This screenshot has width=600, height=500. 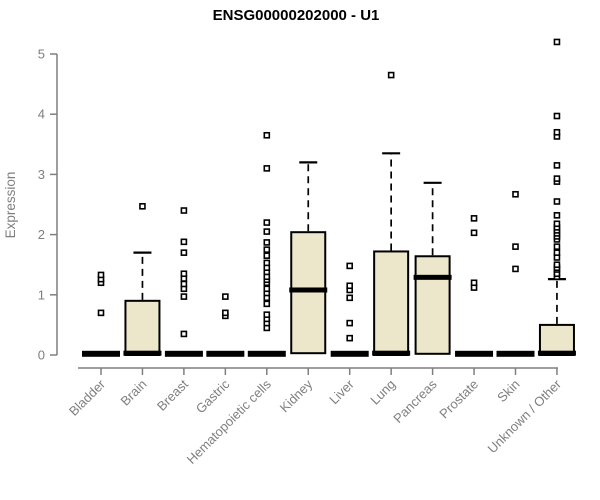 I want to click on box-group-prostate, so click(x=474, y=286).